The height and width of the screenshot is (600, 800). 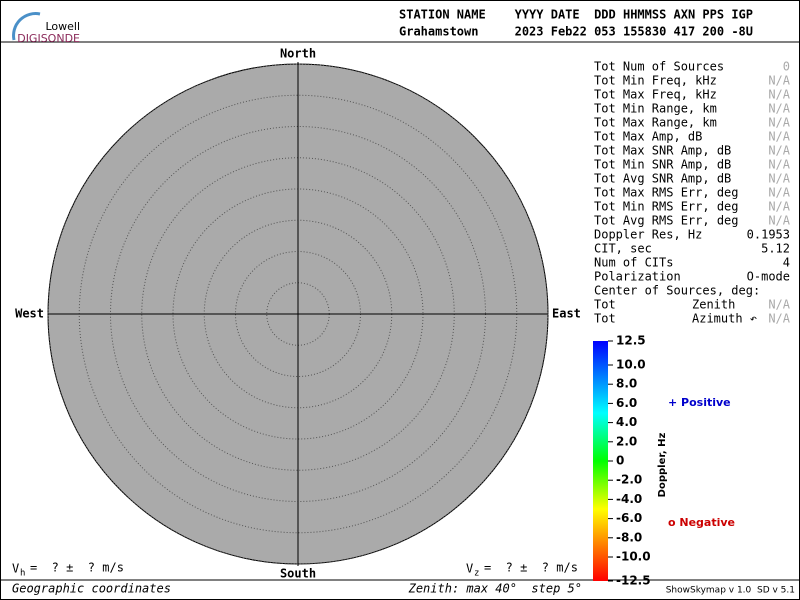 What do you see at coordinates (298, 54) in the screenshot?
I see `direction-north: North` at bounding box center [298, 54].